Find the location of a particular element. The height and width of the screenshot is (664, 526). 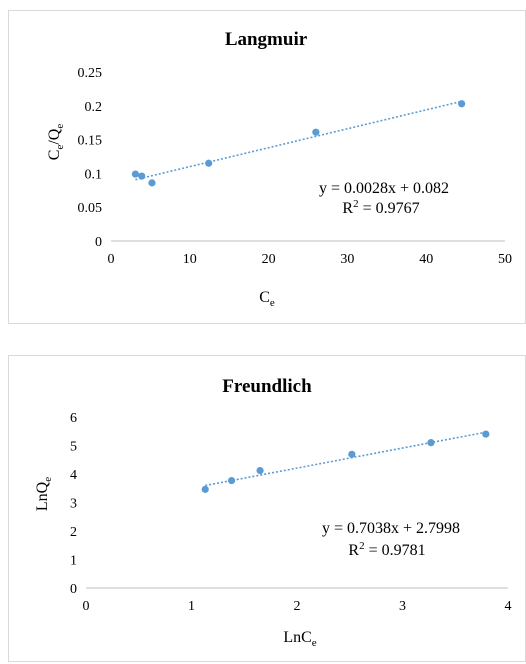

y-tick-label: 0.15 is located at coordinates (90, 141).